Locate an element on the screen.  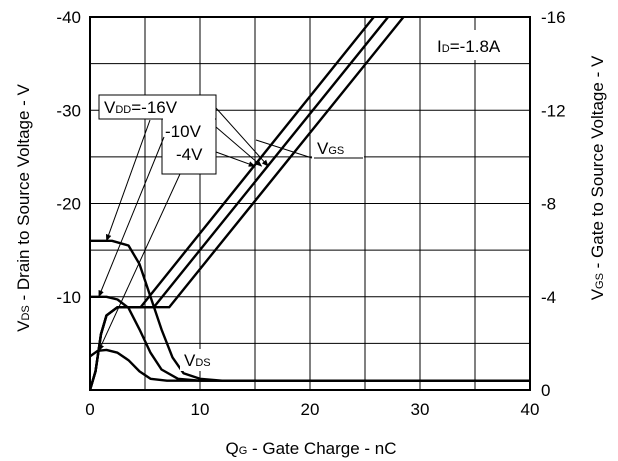
y-left-tick-label: -10 is located at coordinates (68, 297).